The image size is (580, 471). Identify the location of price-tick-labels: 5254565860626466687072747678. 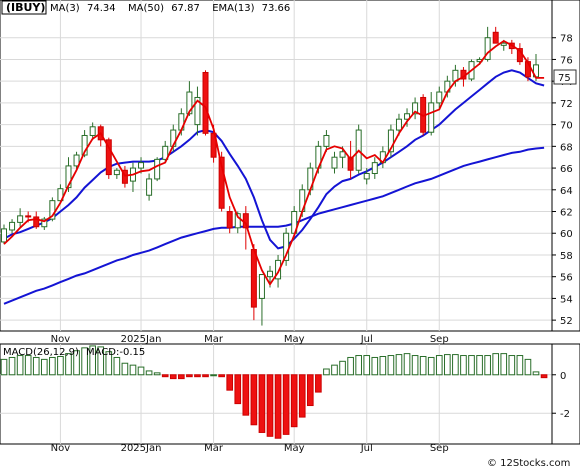
(562, 180).